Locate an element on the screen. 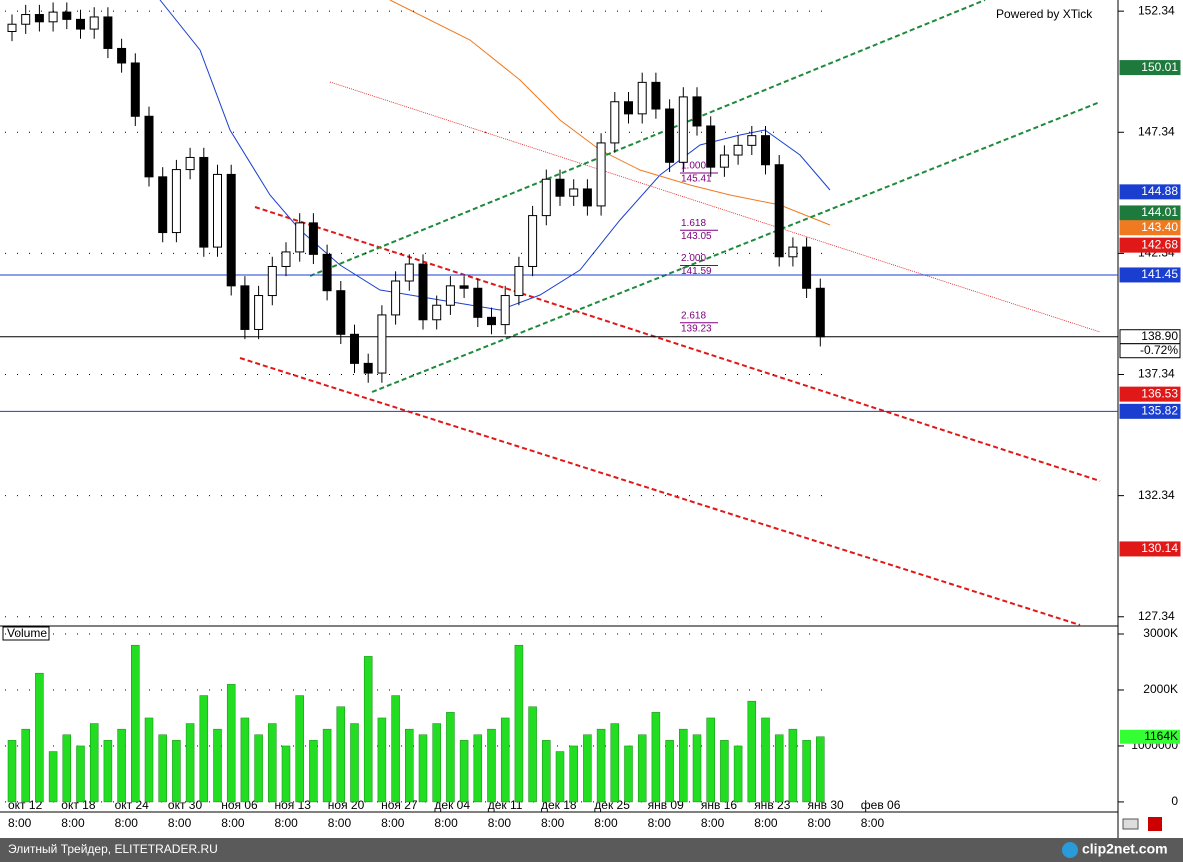 This screenshot has width=1183, height=862. y-tick-label: 137.34 is located at coordinates (1156, 374).